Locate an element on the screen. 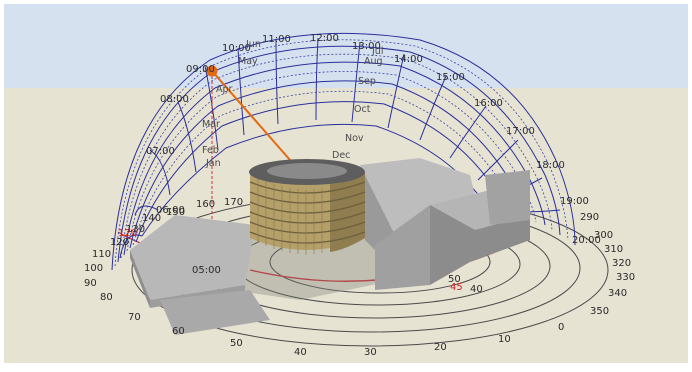  azimuth-label-red: 120 is located at coordinates (127, 233).